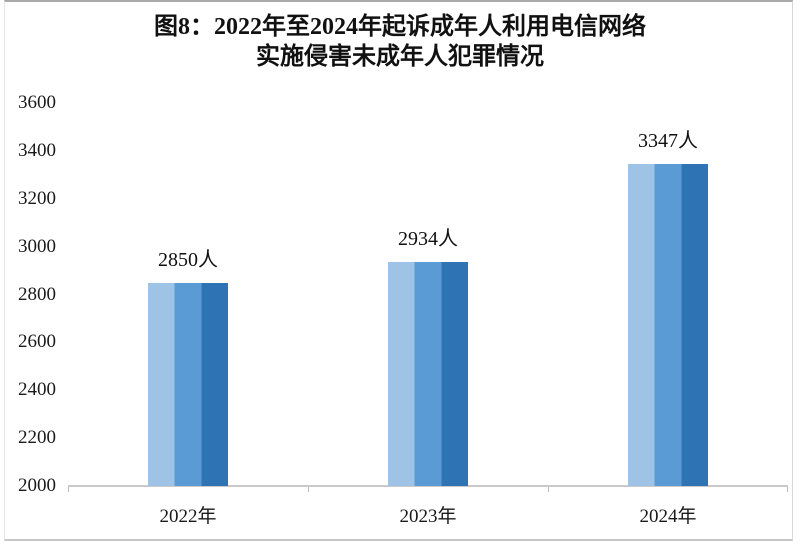 The image size is (800, 553). What do you see at coordinates (428, 374) in the screenshot?
I see `bar-2023年` at bounding box center [428, 374].